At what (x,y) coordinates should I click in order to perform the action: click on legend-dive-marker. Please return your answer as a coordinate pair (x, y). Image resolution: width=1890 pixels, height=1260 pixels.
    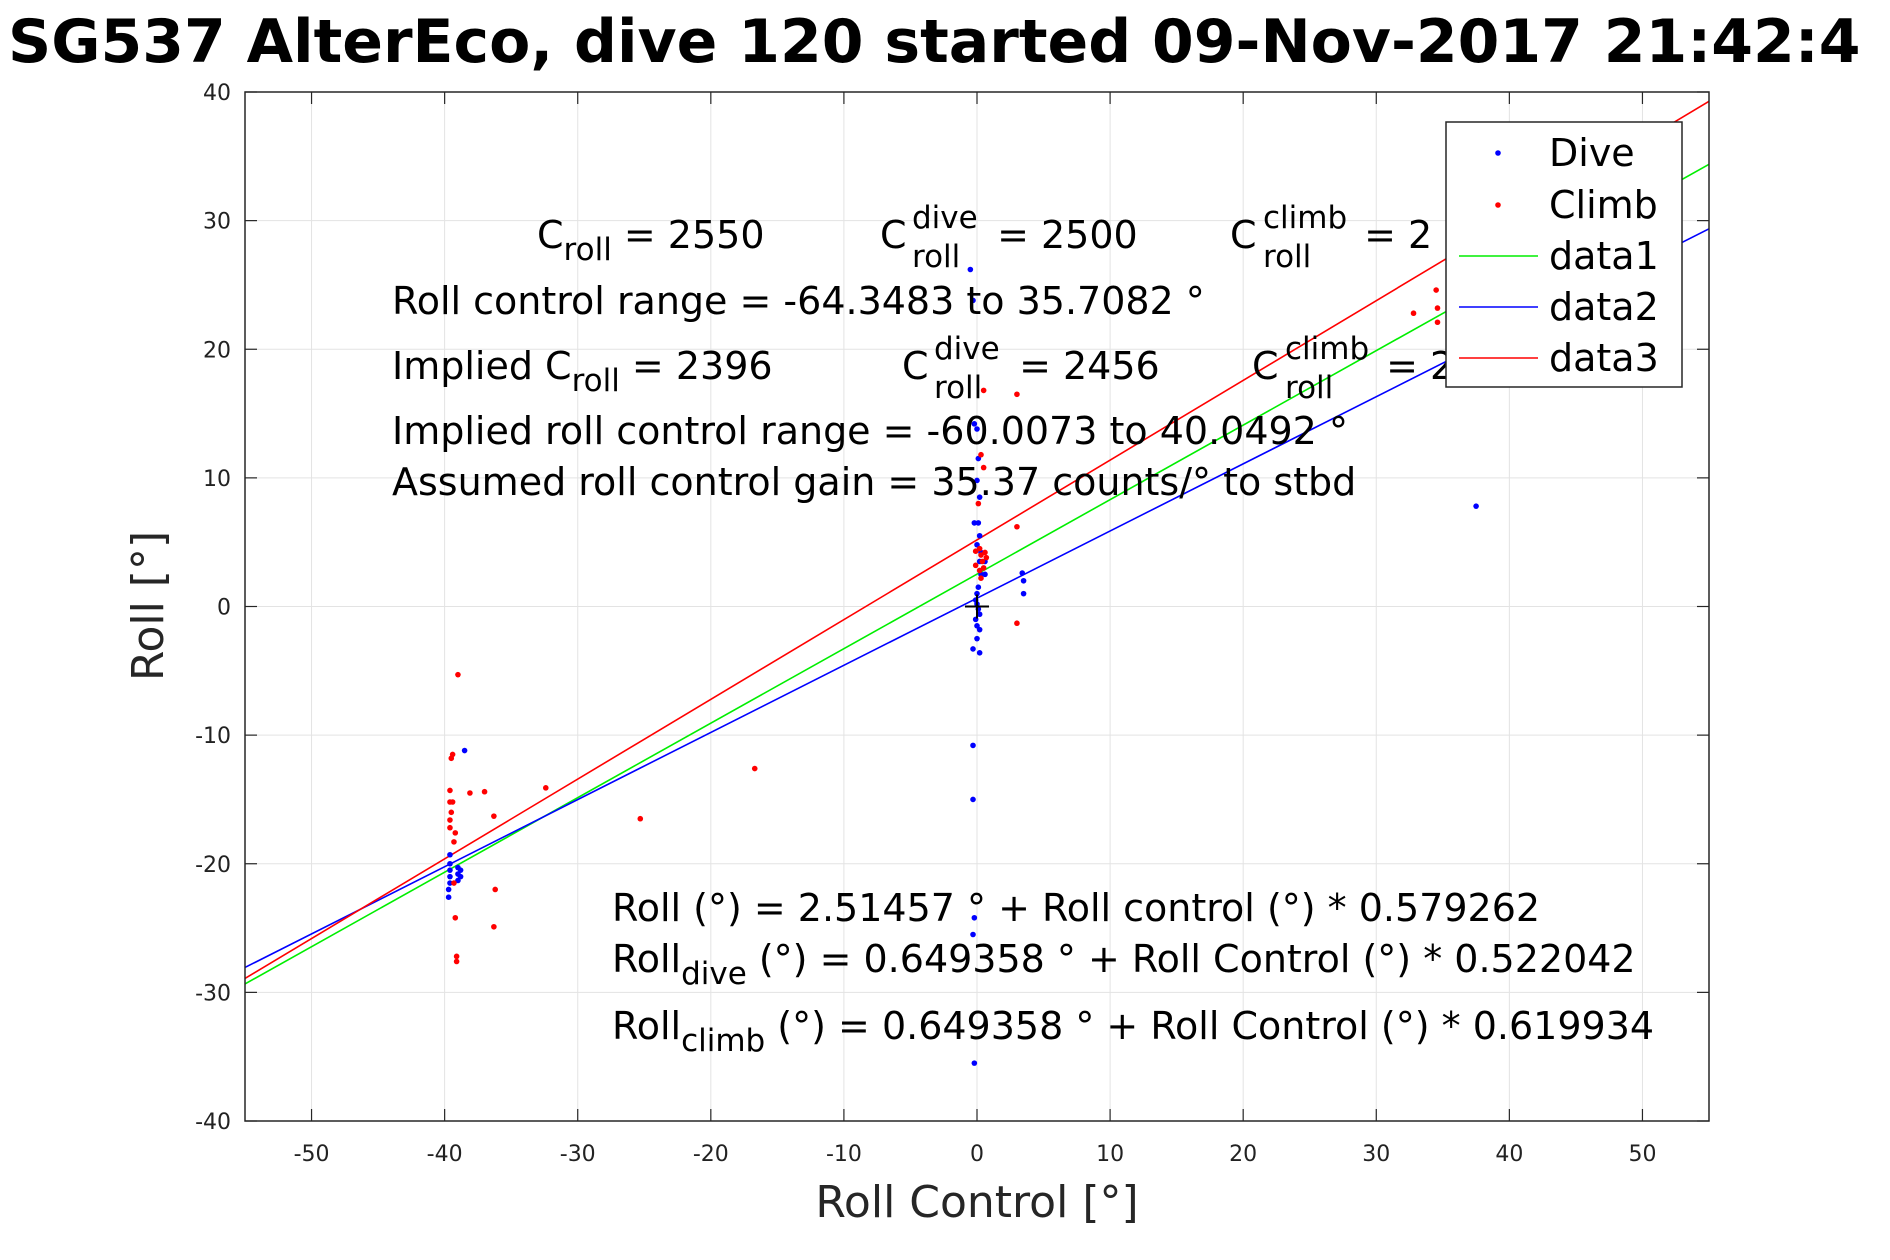
    Looking at the image, I should click on (1498, 153).